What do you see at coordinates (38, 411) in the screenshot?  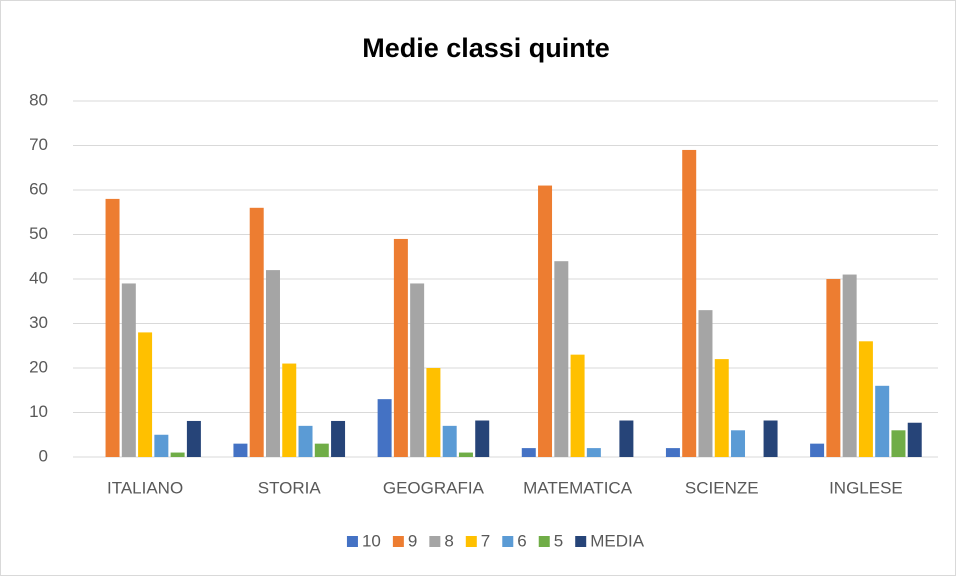 I see `y-tick-label: 10` at bounding box center [38, 411].